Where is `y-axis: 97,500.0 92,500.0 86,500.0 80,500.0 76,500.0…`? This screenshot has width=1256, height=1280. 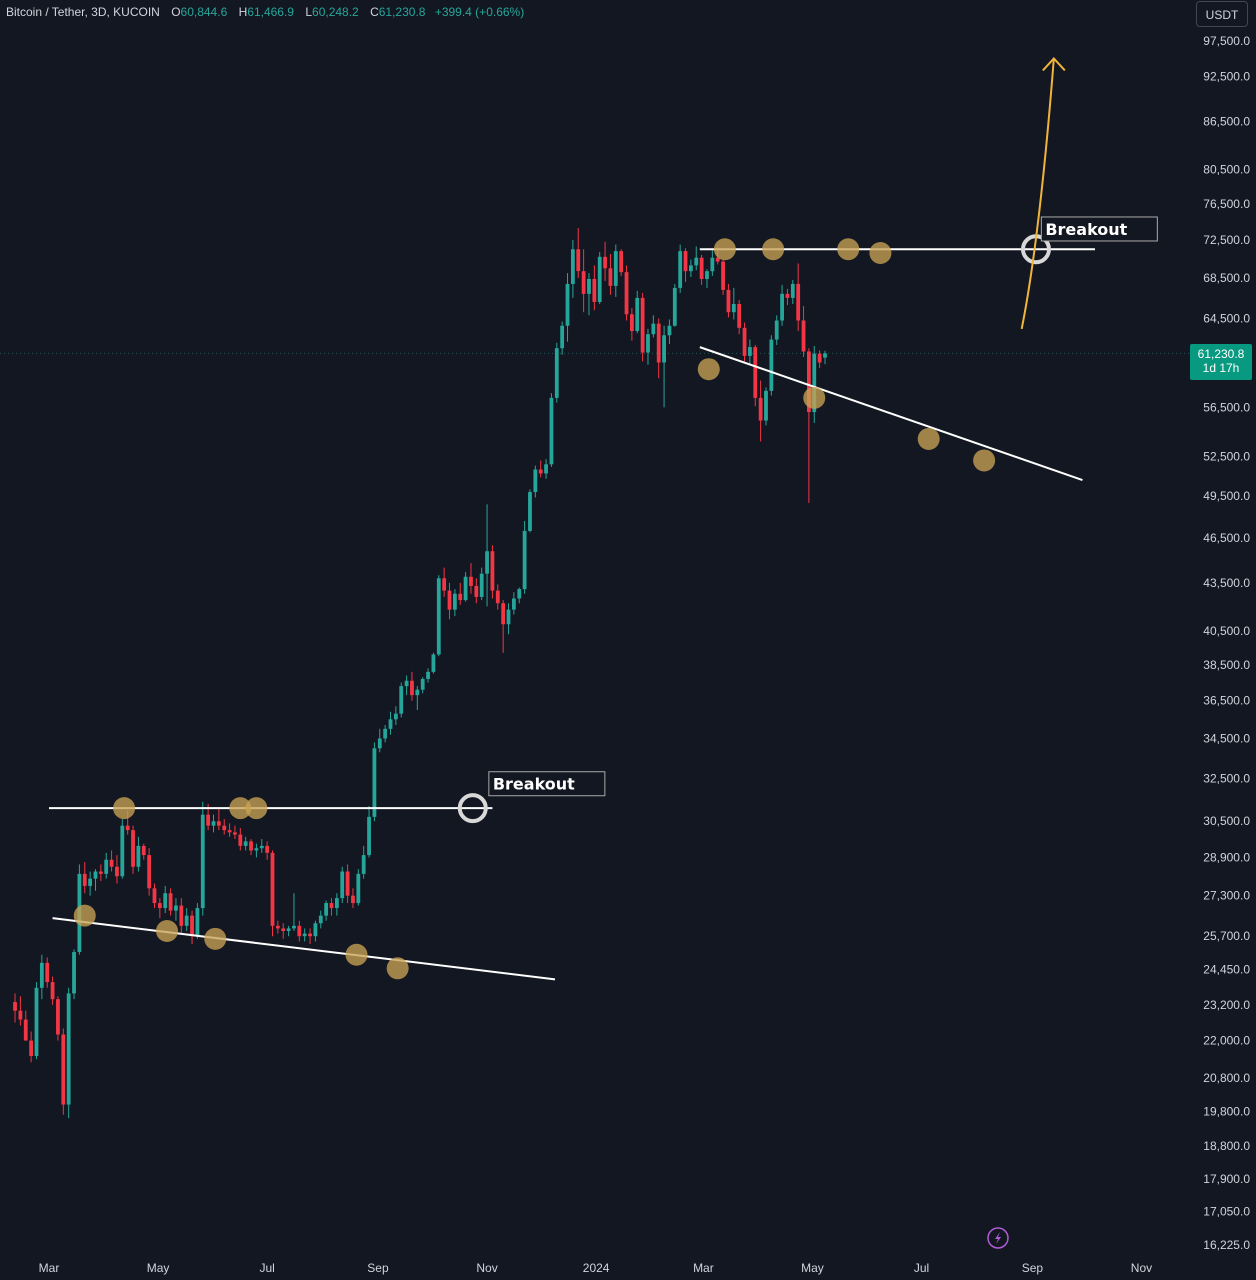
y-axis: 97,500.0 92,500.0 86,500.0 80,500.0 76,500.0… is located at coordinates (1226, 643).